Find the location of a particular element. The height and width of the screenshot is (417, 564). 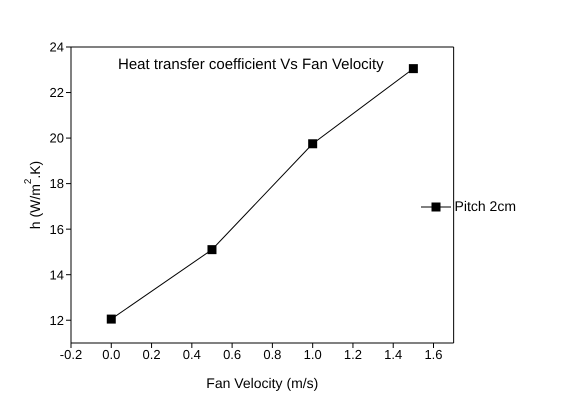

x-tick-label: 1.0 is located at coordinates (313, 354).